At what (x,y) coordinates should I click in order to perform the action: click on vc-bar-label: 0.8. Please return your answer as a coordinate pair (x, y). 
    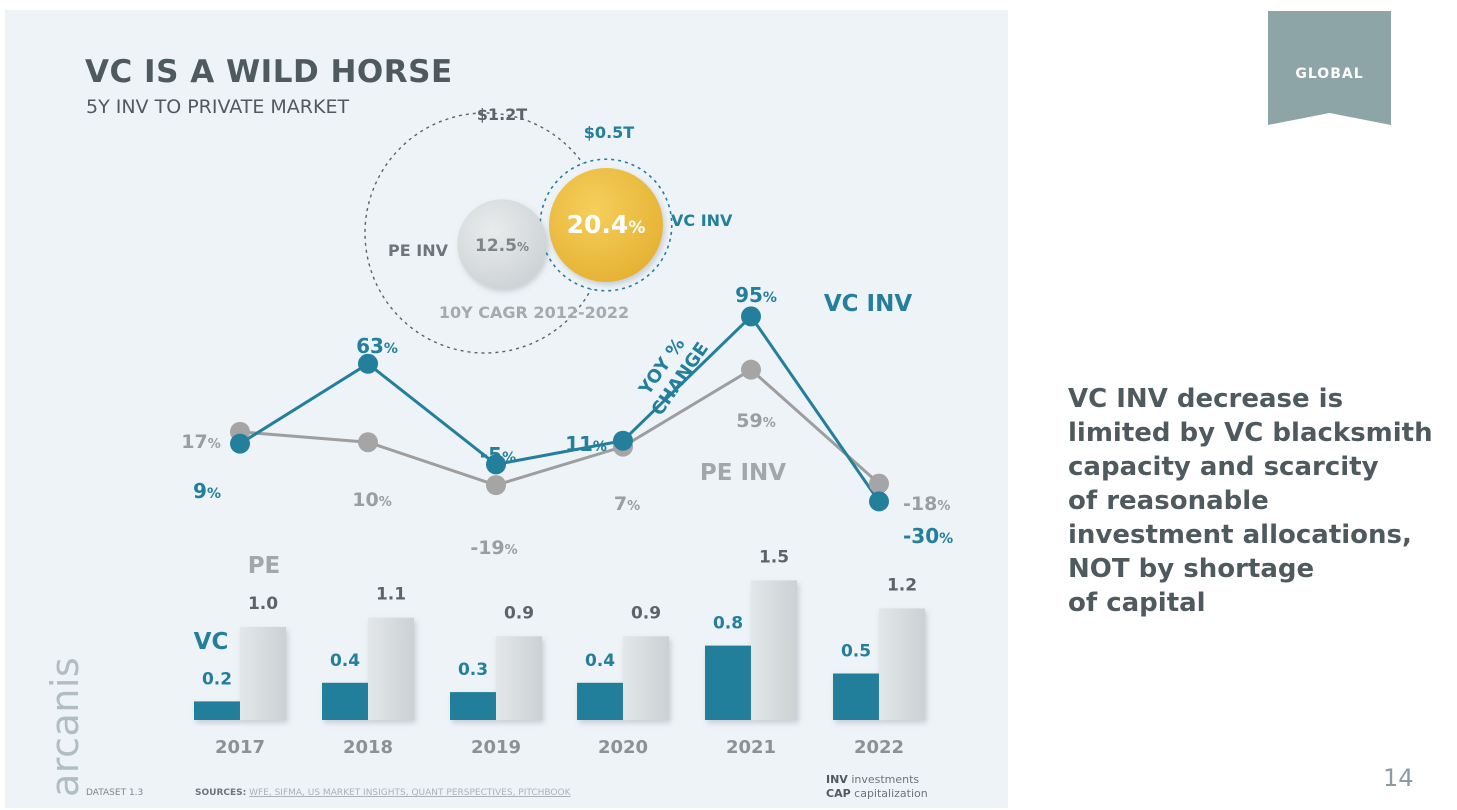
    Looking at the image, I should click on (728, 624).